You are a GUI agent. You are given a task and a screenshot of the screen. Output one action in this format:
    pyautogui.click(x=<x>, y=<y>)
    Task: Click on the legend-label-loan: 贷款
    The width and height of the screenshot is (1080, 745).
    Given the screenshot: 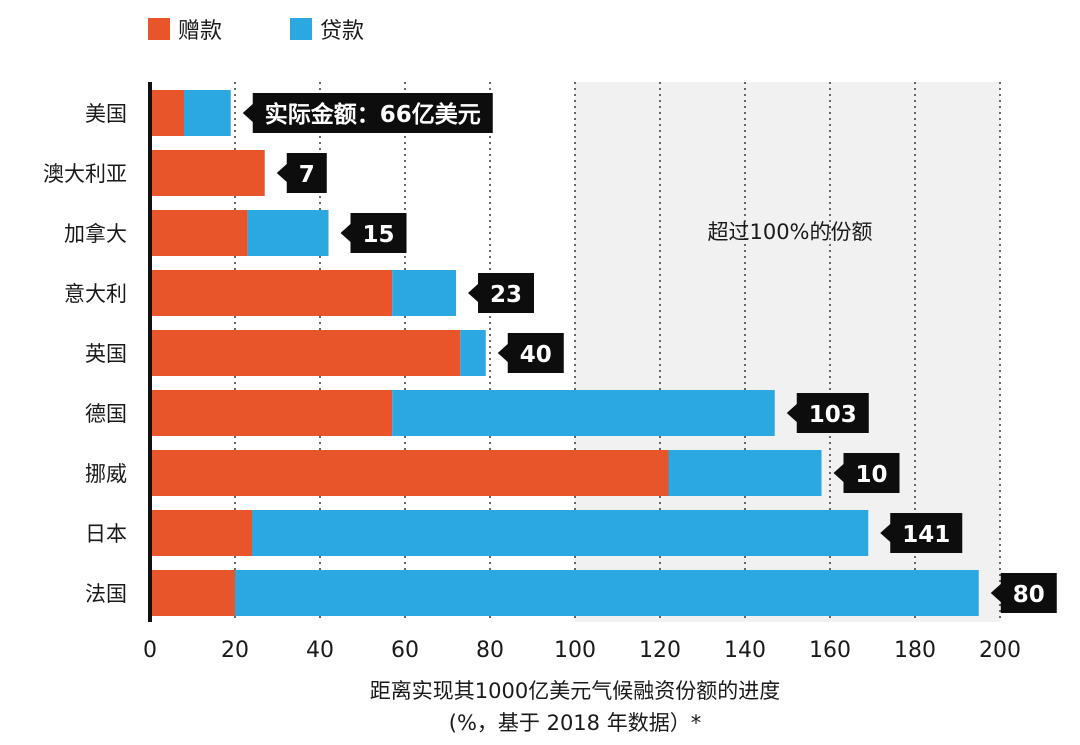 What is the action you would take?
    pyautogui.click(x=342, y=31)
    